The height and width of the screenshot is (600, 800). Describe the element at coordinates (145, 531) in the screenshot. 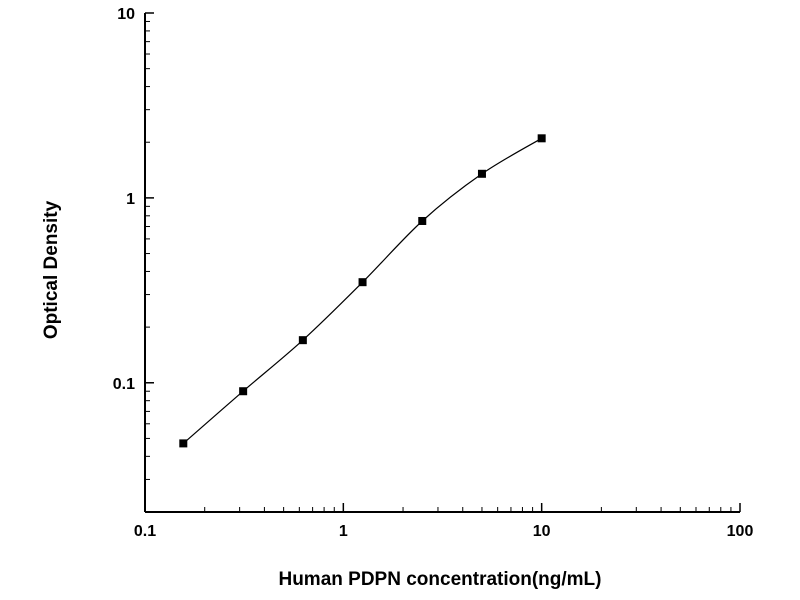

I see `x-tick-label: 0.1` at that location.